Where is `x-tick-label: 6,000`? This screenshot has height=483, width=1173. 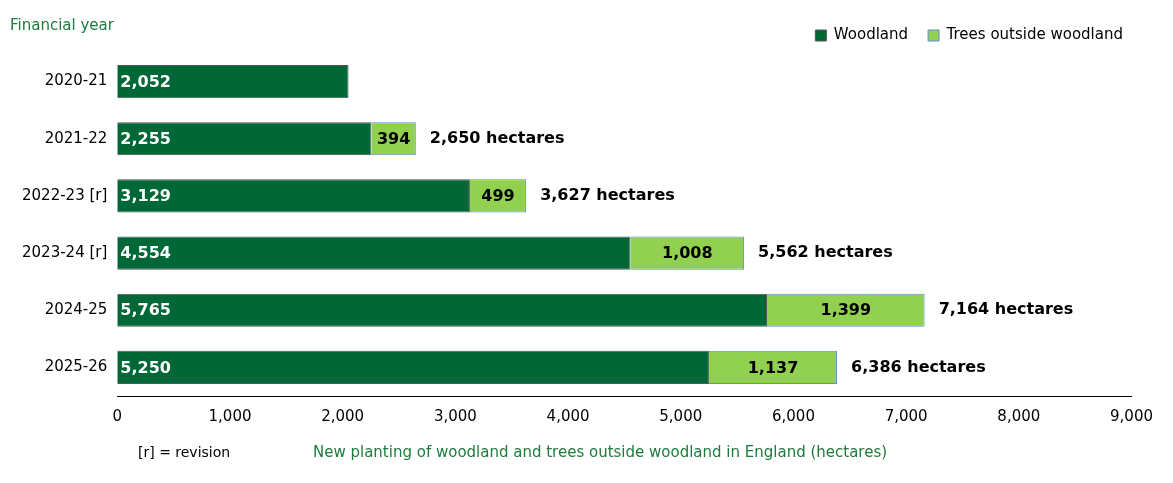 x-tick-label: 6,000 is located at coordinates (793, 415).